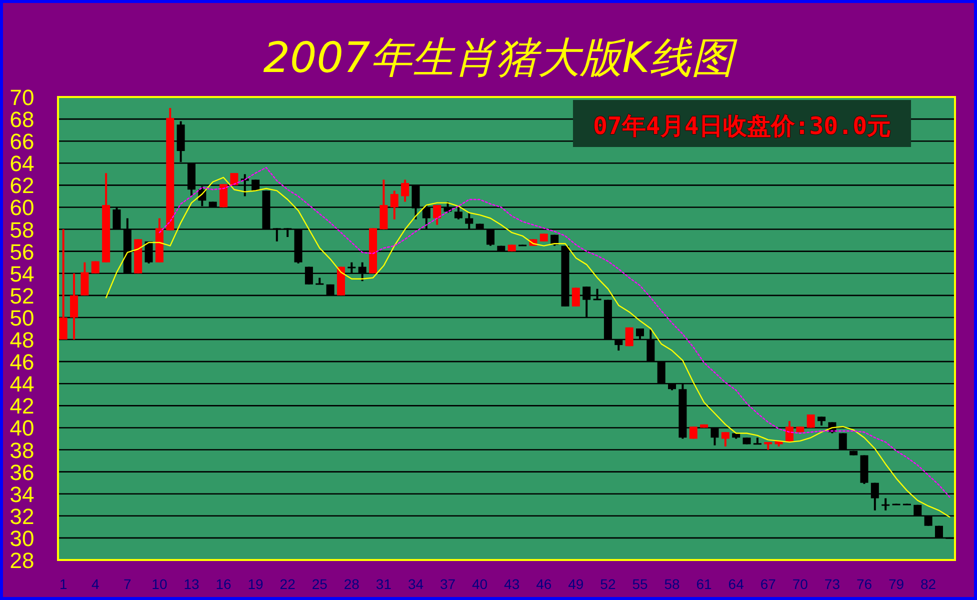  What do you see at coordinates (480, 584) in the screenshot?
I see `x-tick-label: 40` at bounding box center [480, 584].